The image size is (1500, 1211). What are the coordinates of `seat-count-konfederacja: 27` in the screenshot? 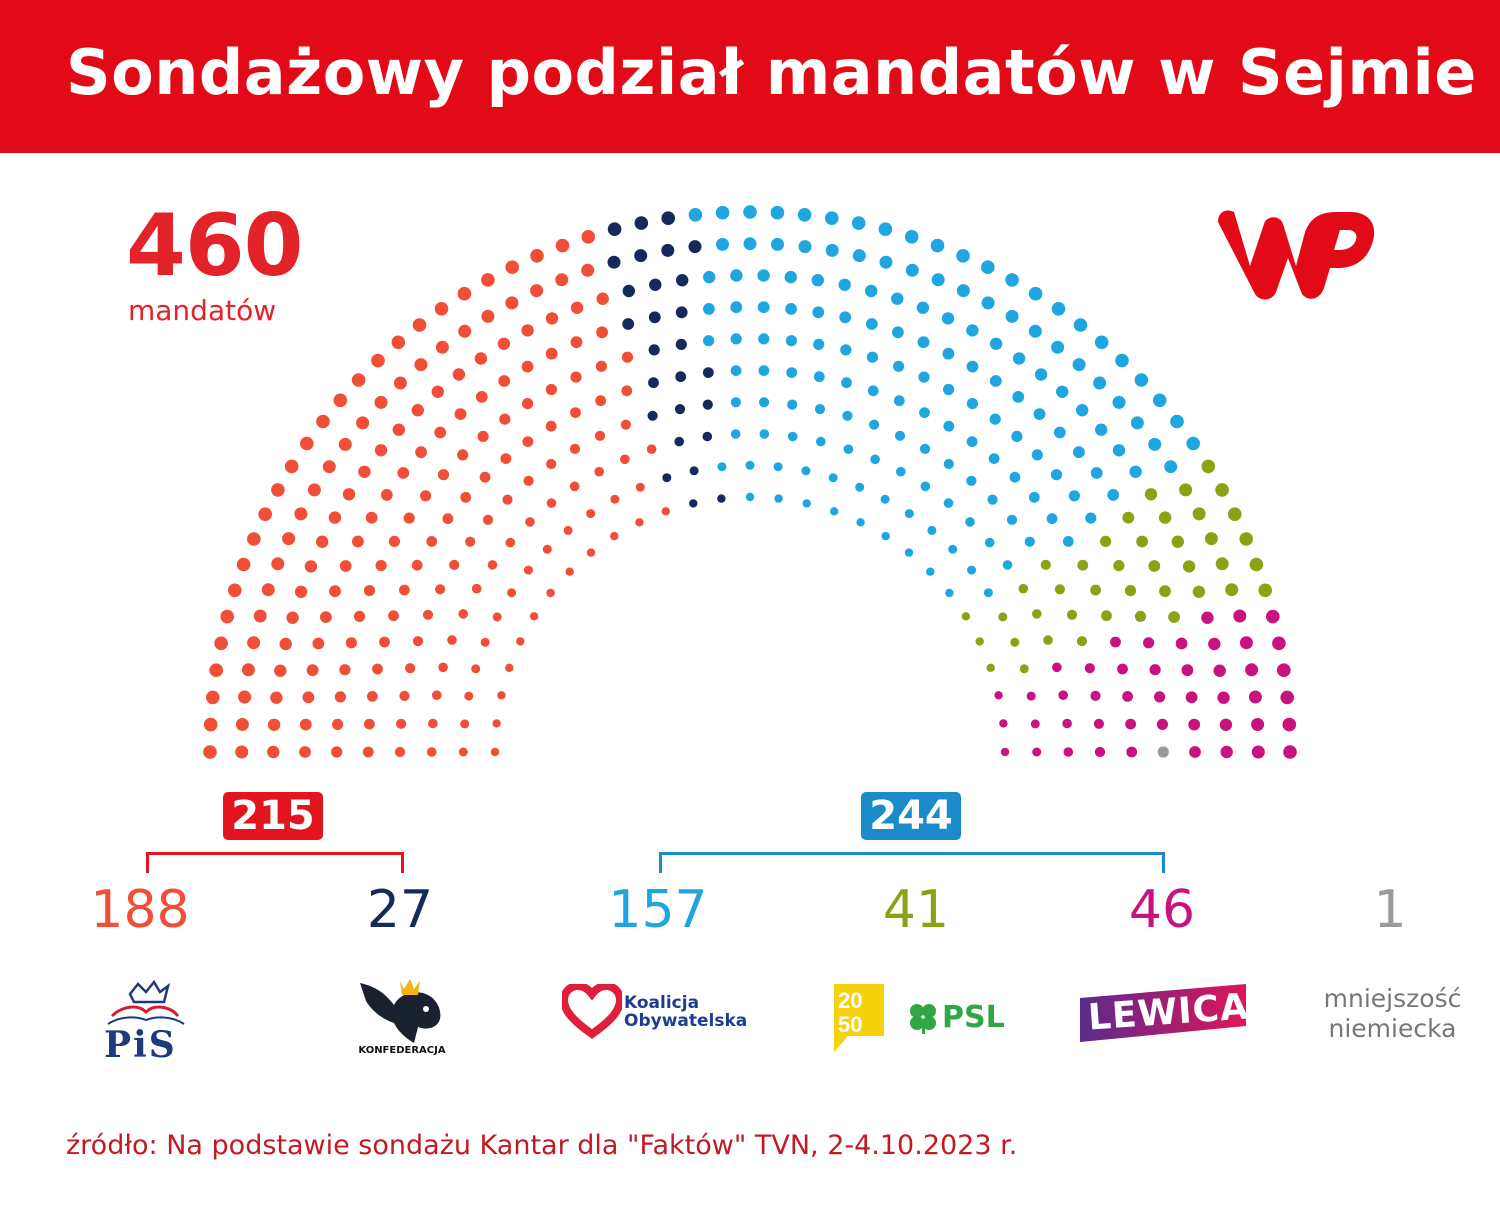 It's located at (400, 910).